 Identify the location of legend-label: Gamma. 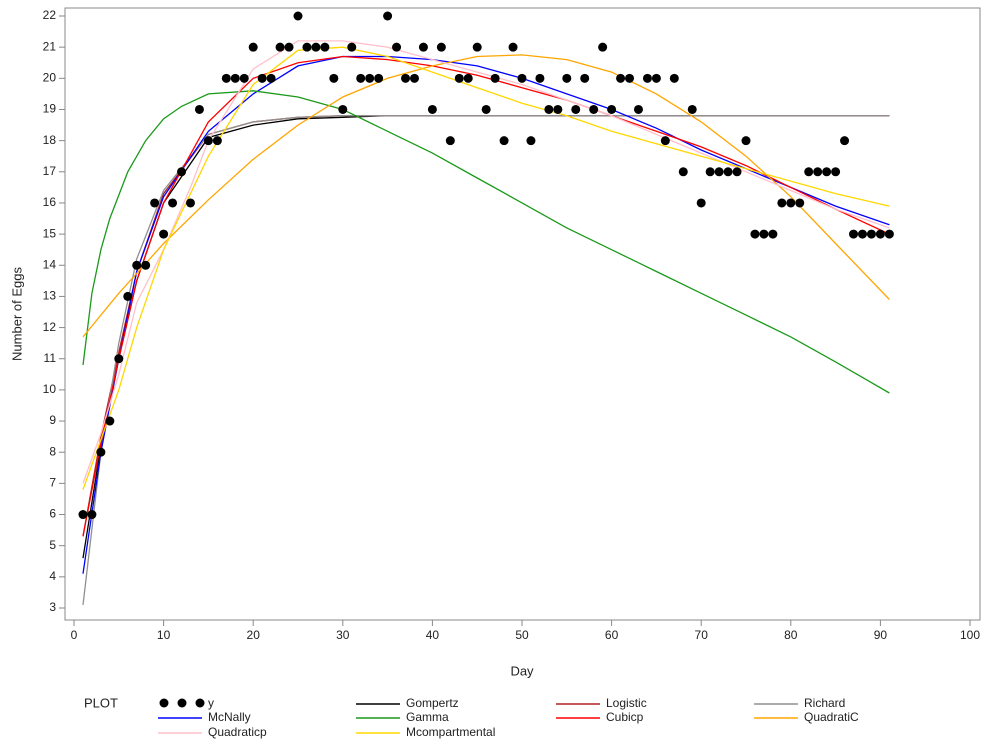
(427, 717).